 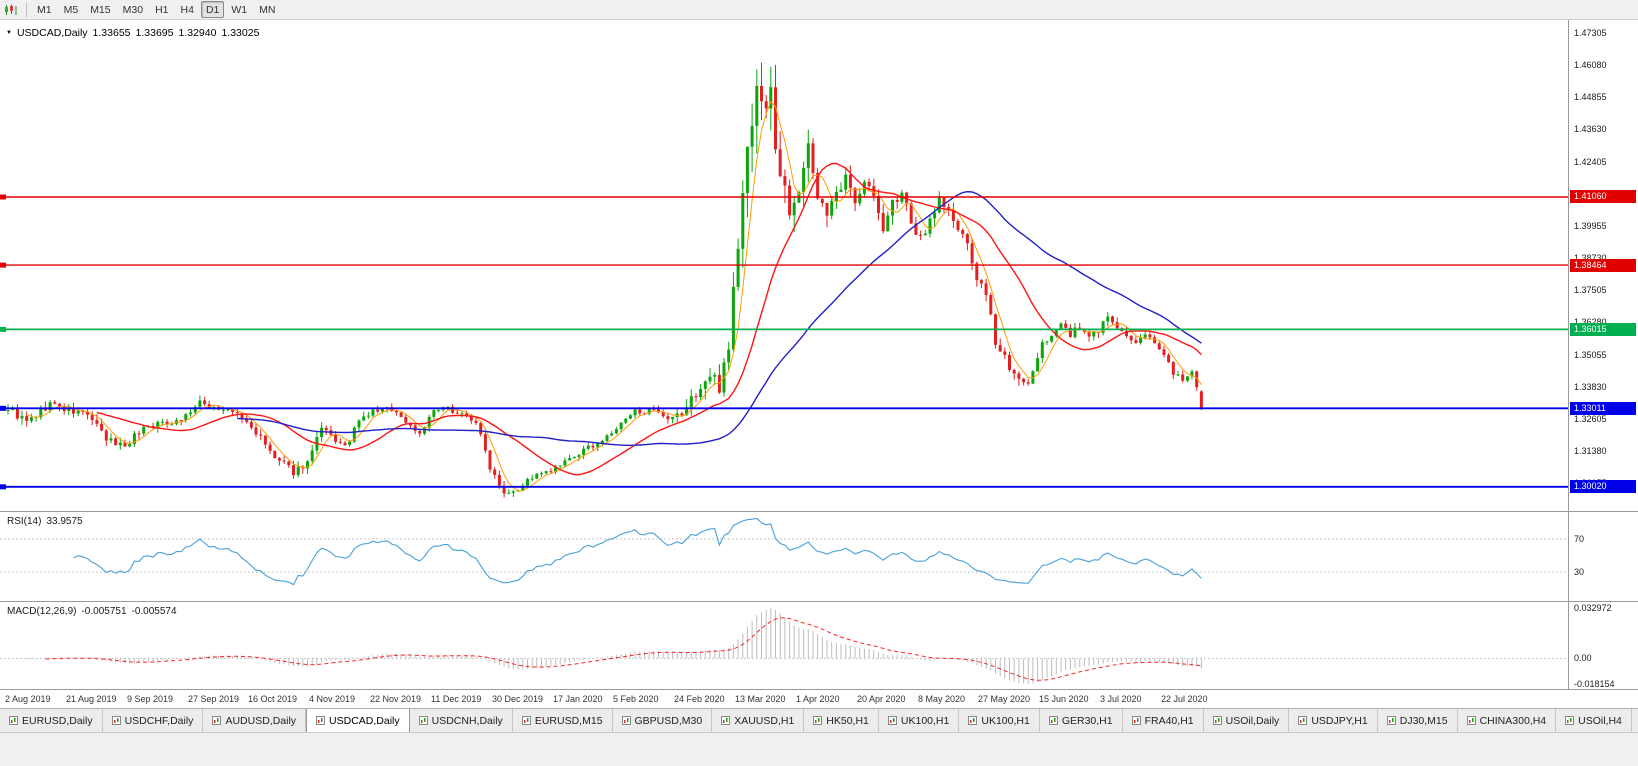 What do you see at coordinates (154, 33) in the screenshot?
I see `ohlc-high: 1.33695` at bounding box center [154, 33].